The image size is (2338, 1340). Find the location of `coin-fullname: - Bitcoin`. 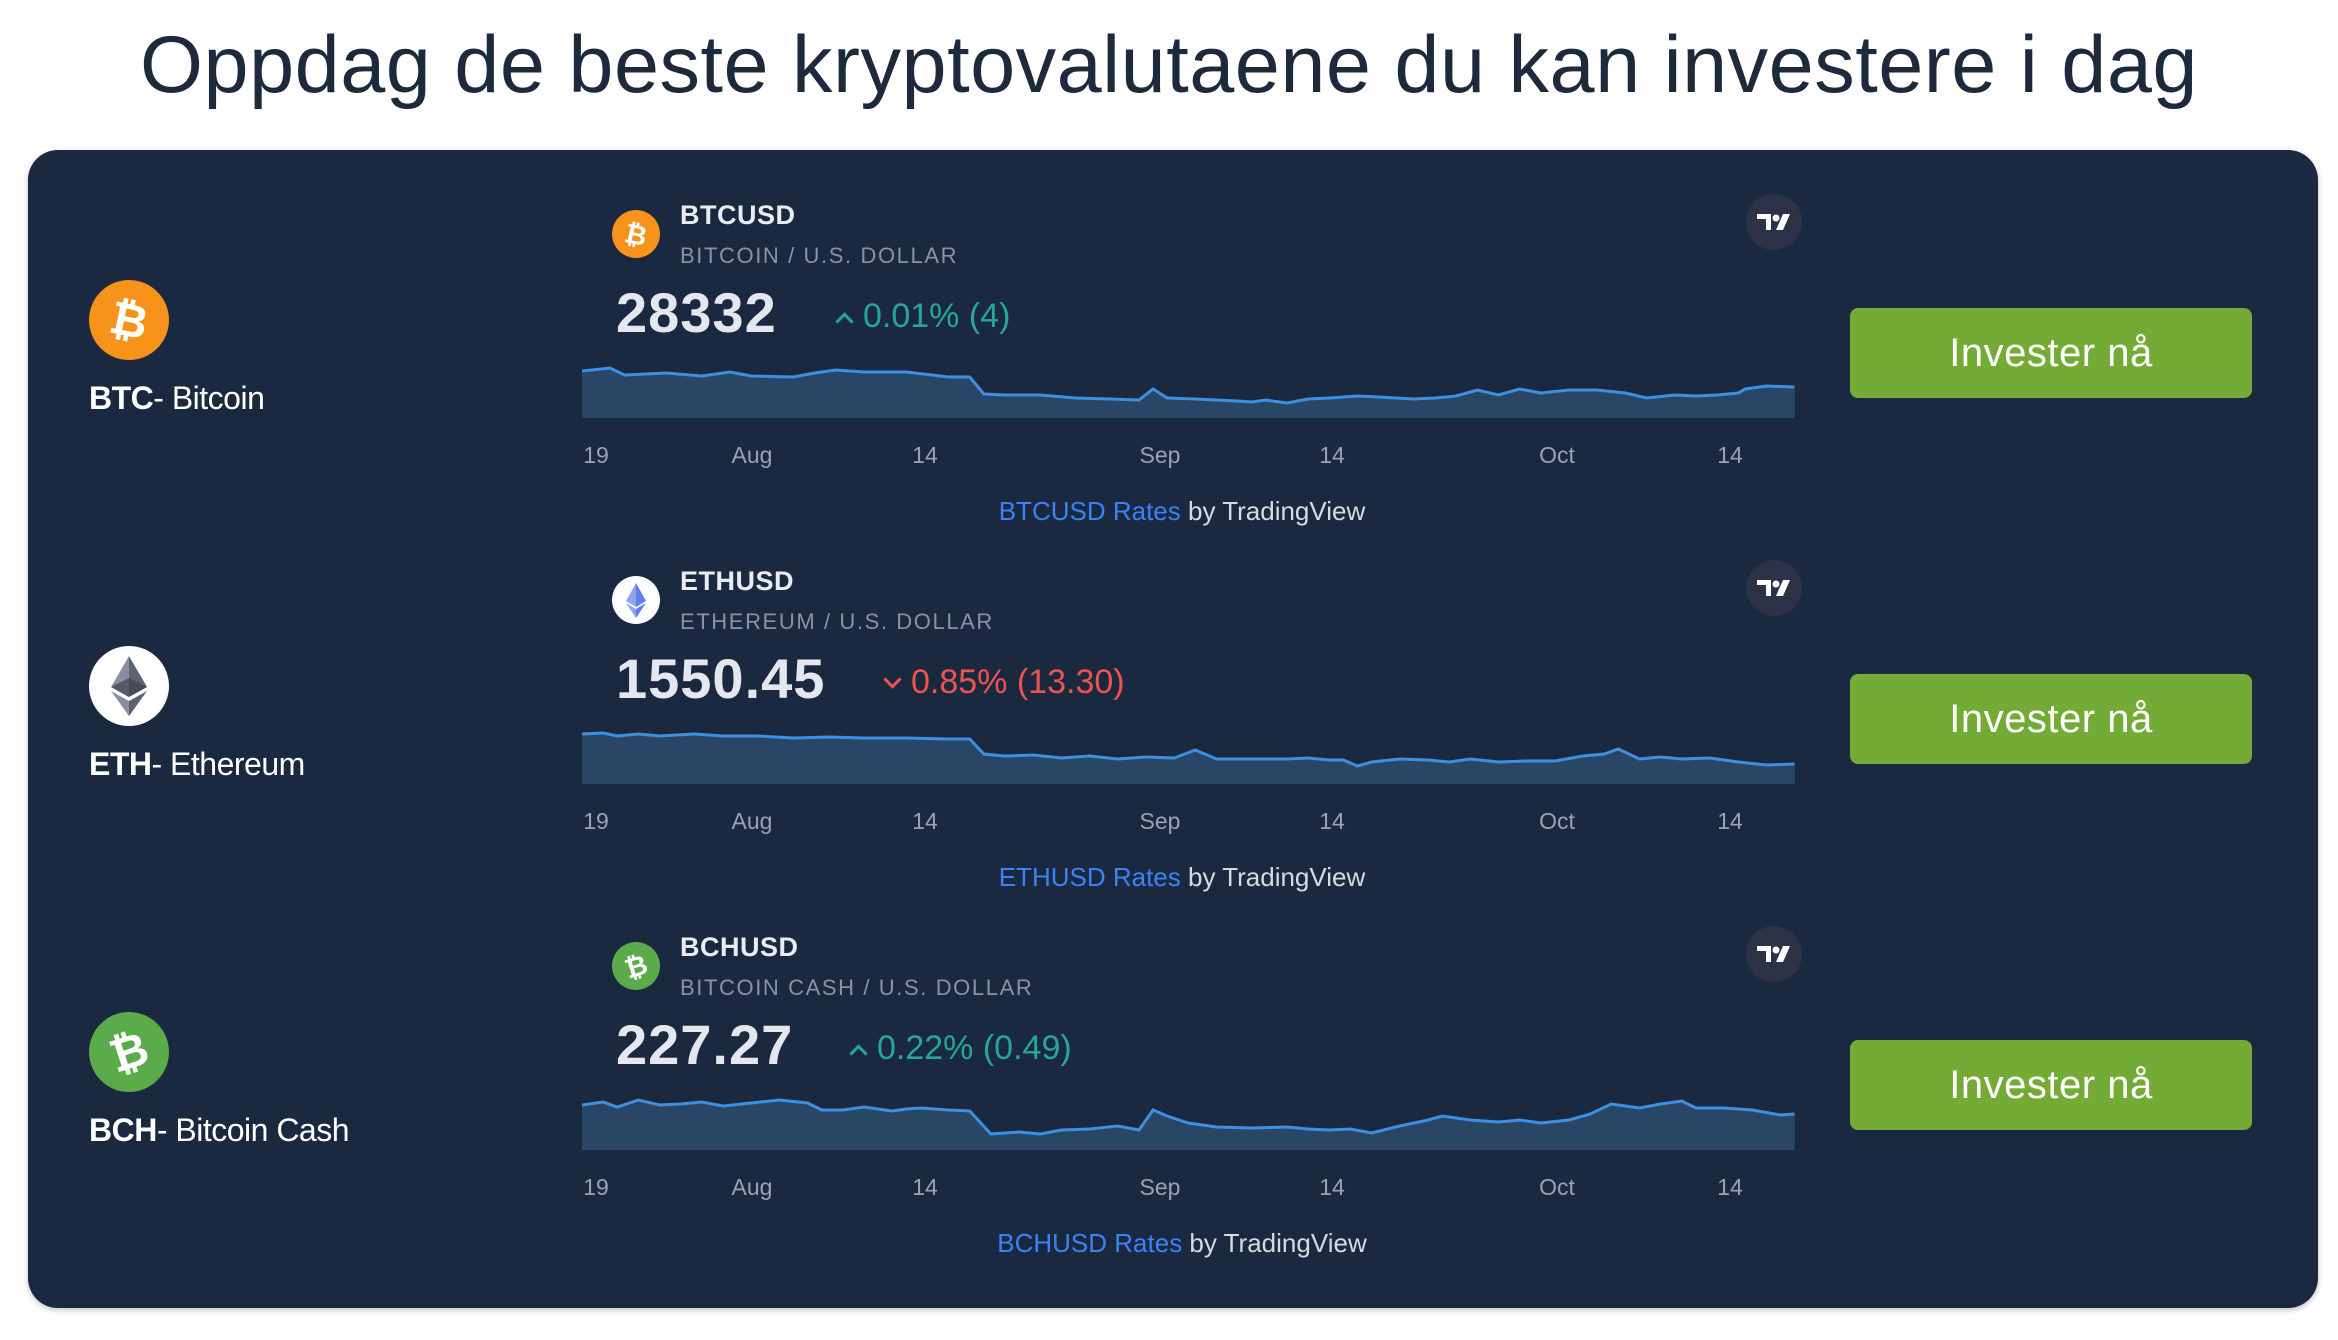

coin-fullname: - Bitcoin is located at coordinates (209, 398).